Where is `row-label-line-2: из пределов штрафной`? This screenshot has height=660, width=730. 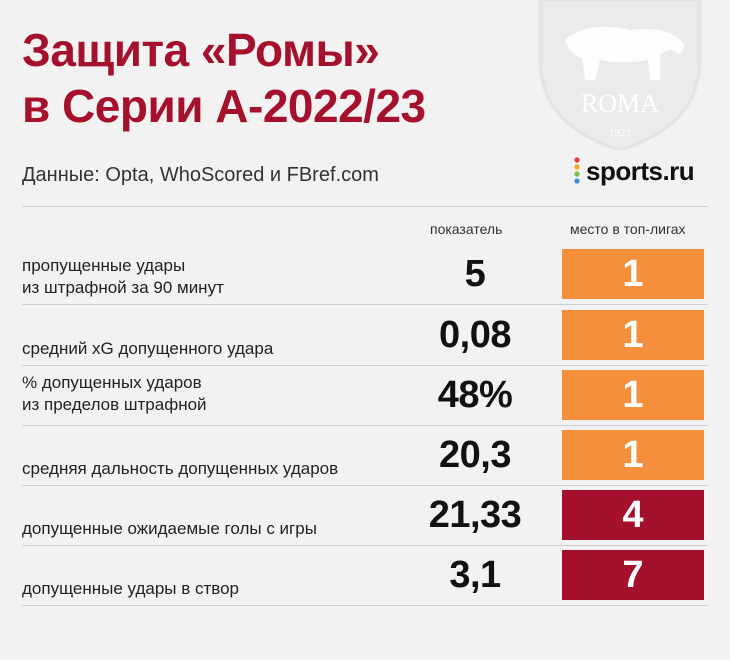 row-label-line-2: из пределов штрафной is located at coordinates (114, 404).